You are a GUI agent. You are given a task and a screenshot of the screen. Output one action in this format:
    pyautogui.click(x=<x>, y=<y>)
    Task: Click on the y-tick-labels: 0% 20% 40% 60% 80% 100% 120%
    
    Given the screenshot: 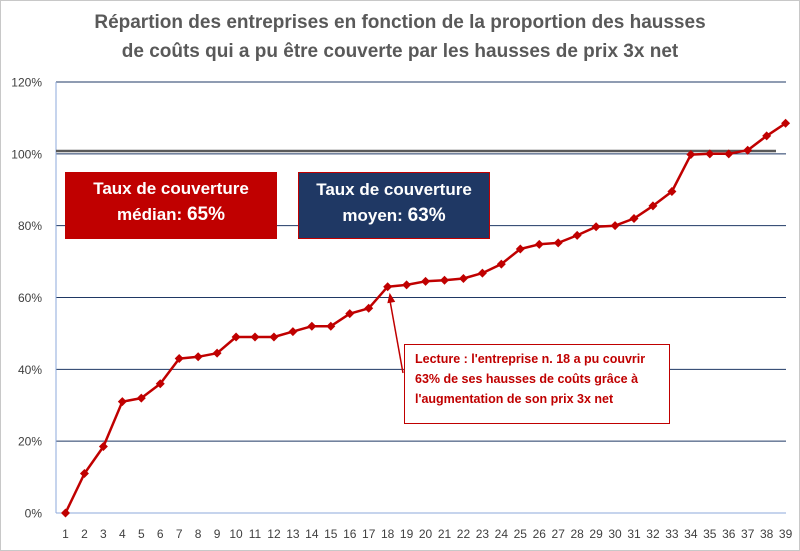 What is the action you would take?
    pyautogui.click(x=26, y=298)
    